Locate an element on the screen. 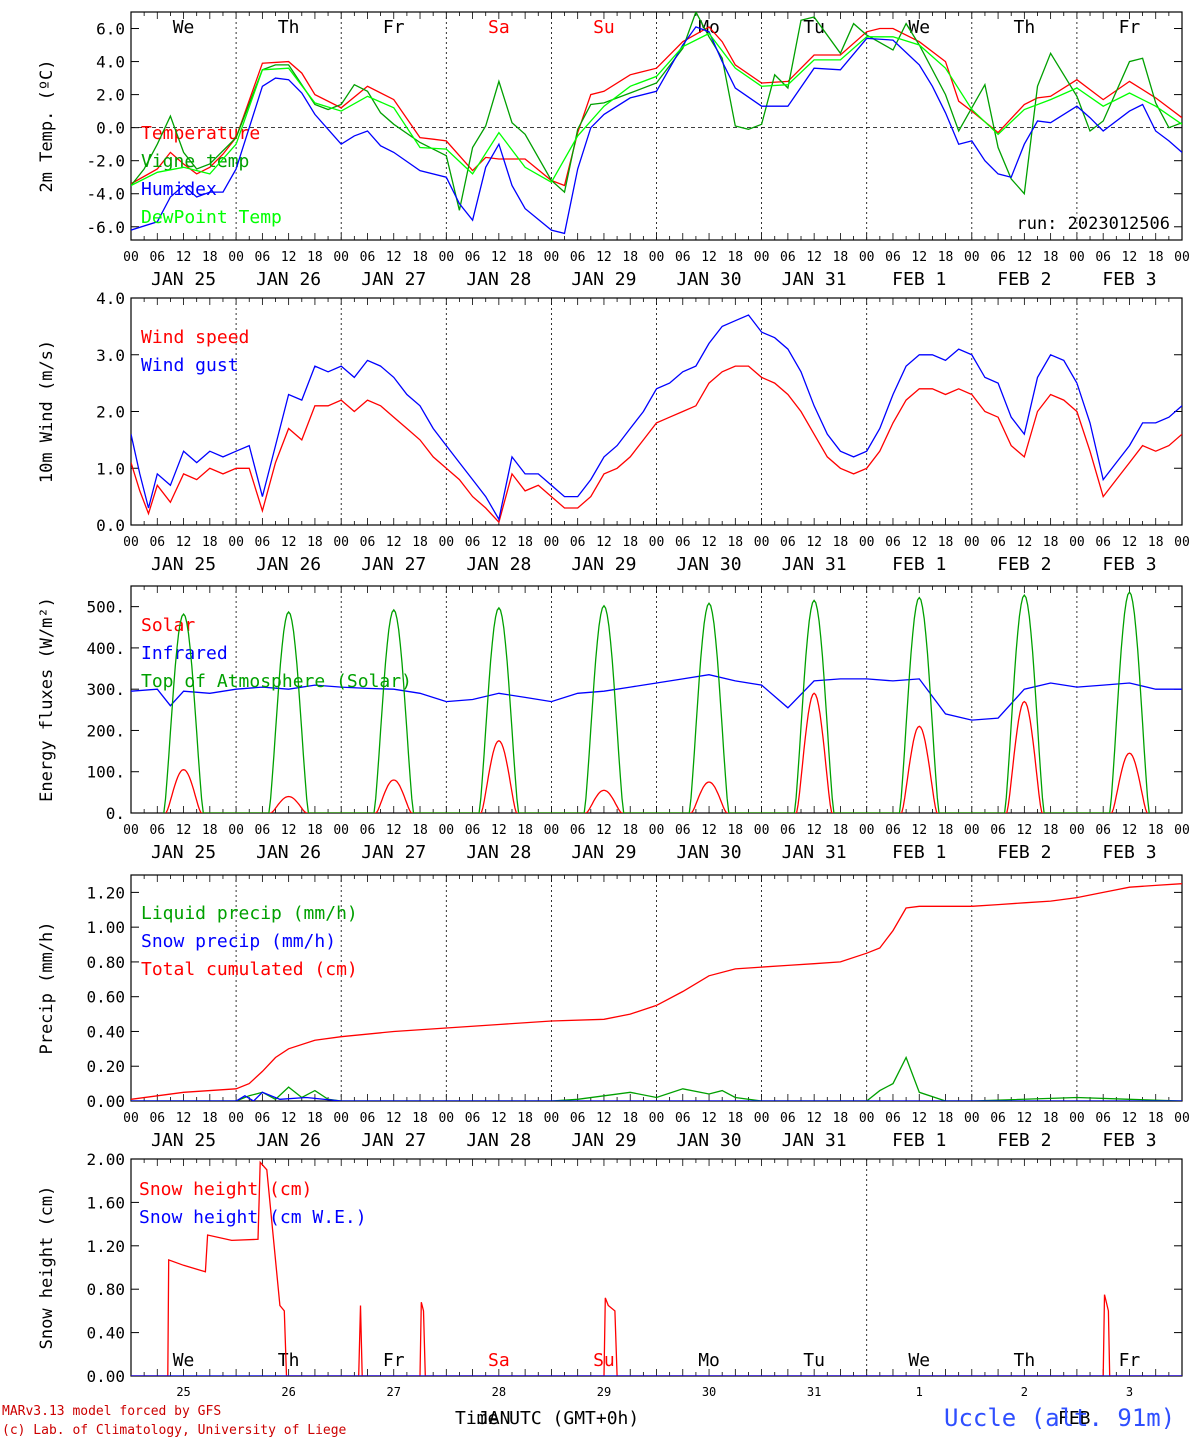 The image size is (1194, 1440). time-axis-overlap-feb: FEB is located at coordinates (1074, 1418).